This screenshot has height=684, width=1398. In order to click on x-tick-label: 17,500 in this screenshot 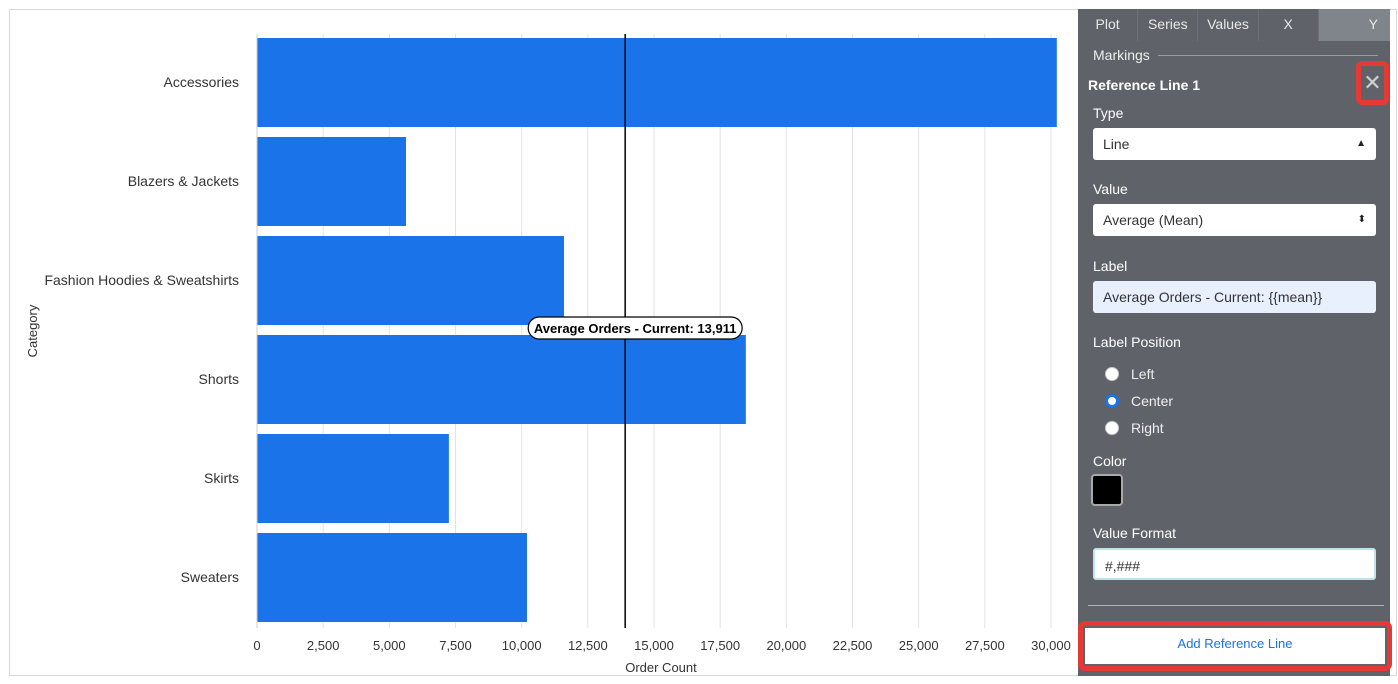, I will do `click(720, 645)`.